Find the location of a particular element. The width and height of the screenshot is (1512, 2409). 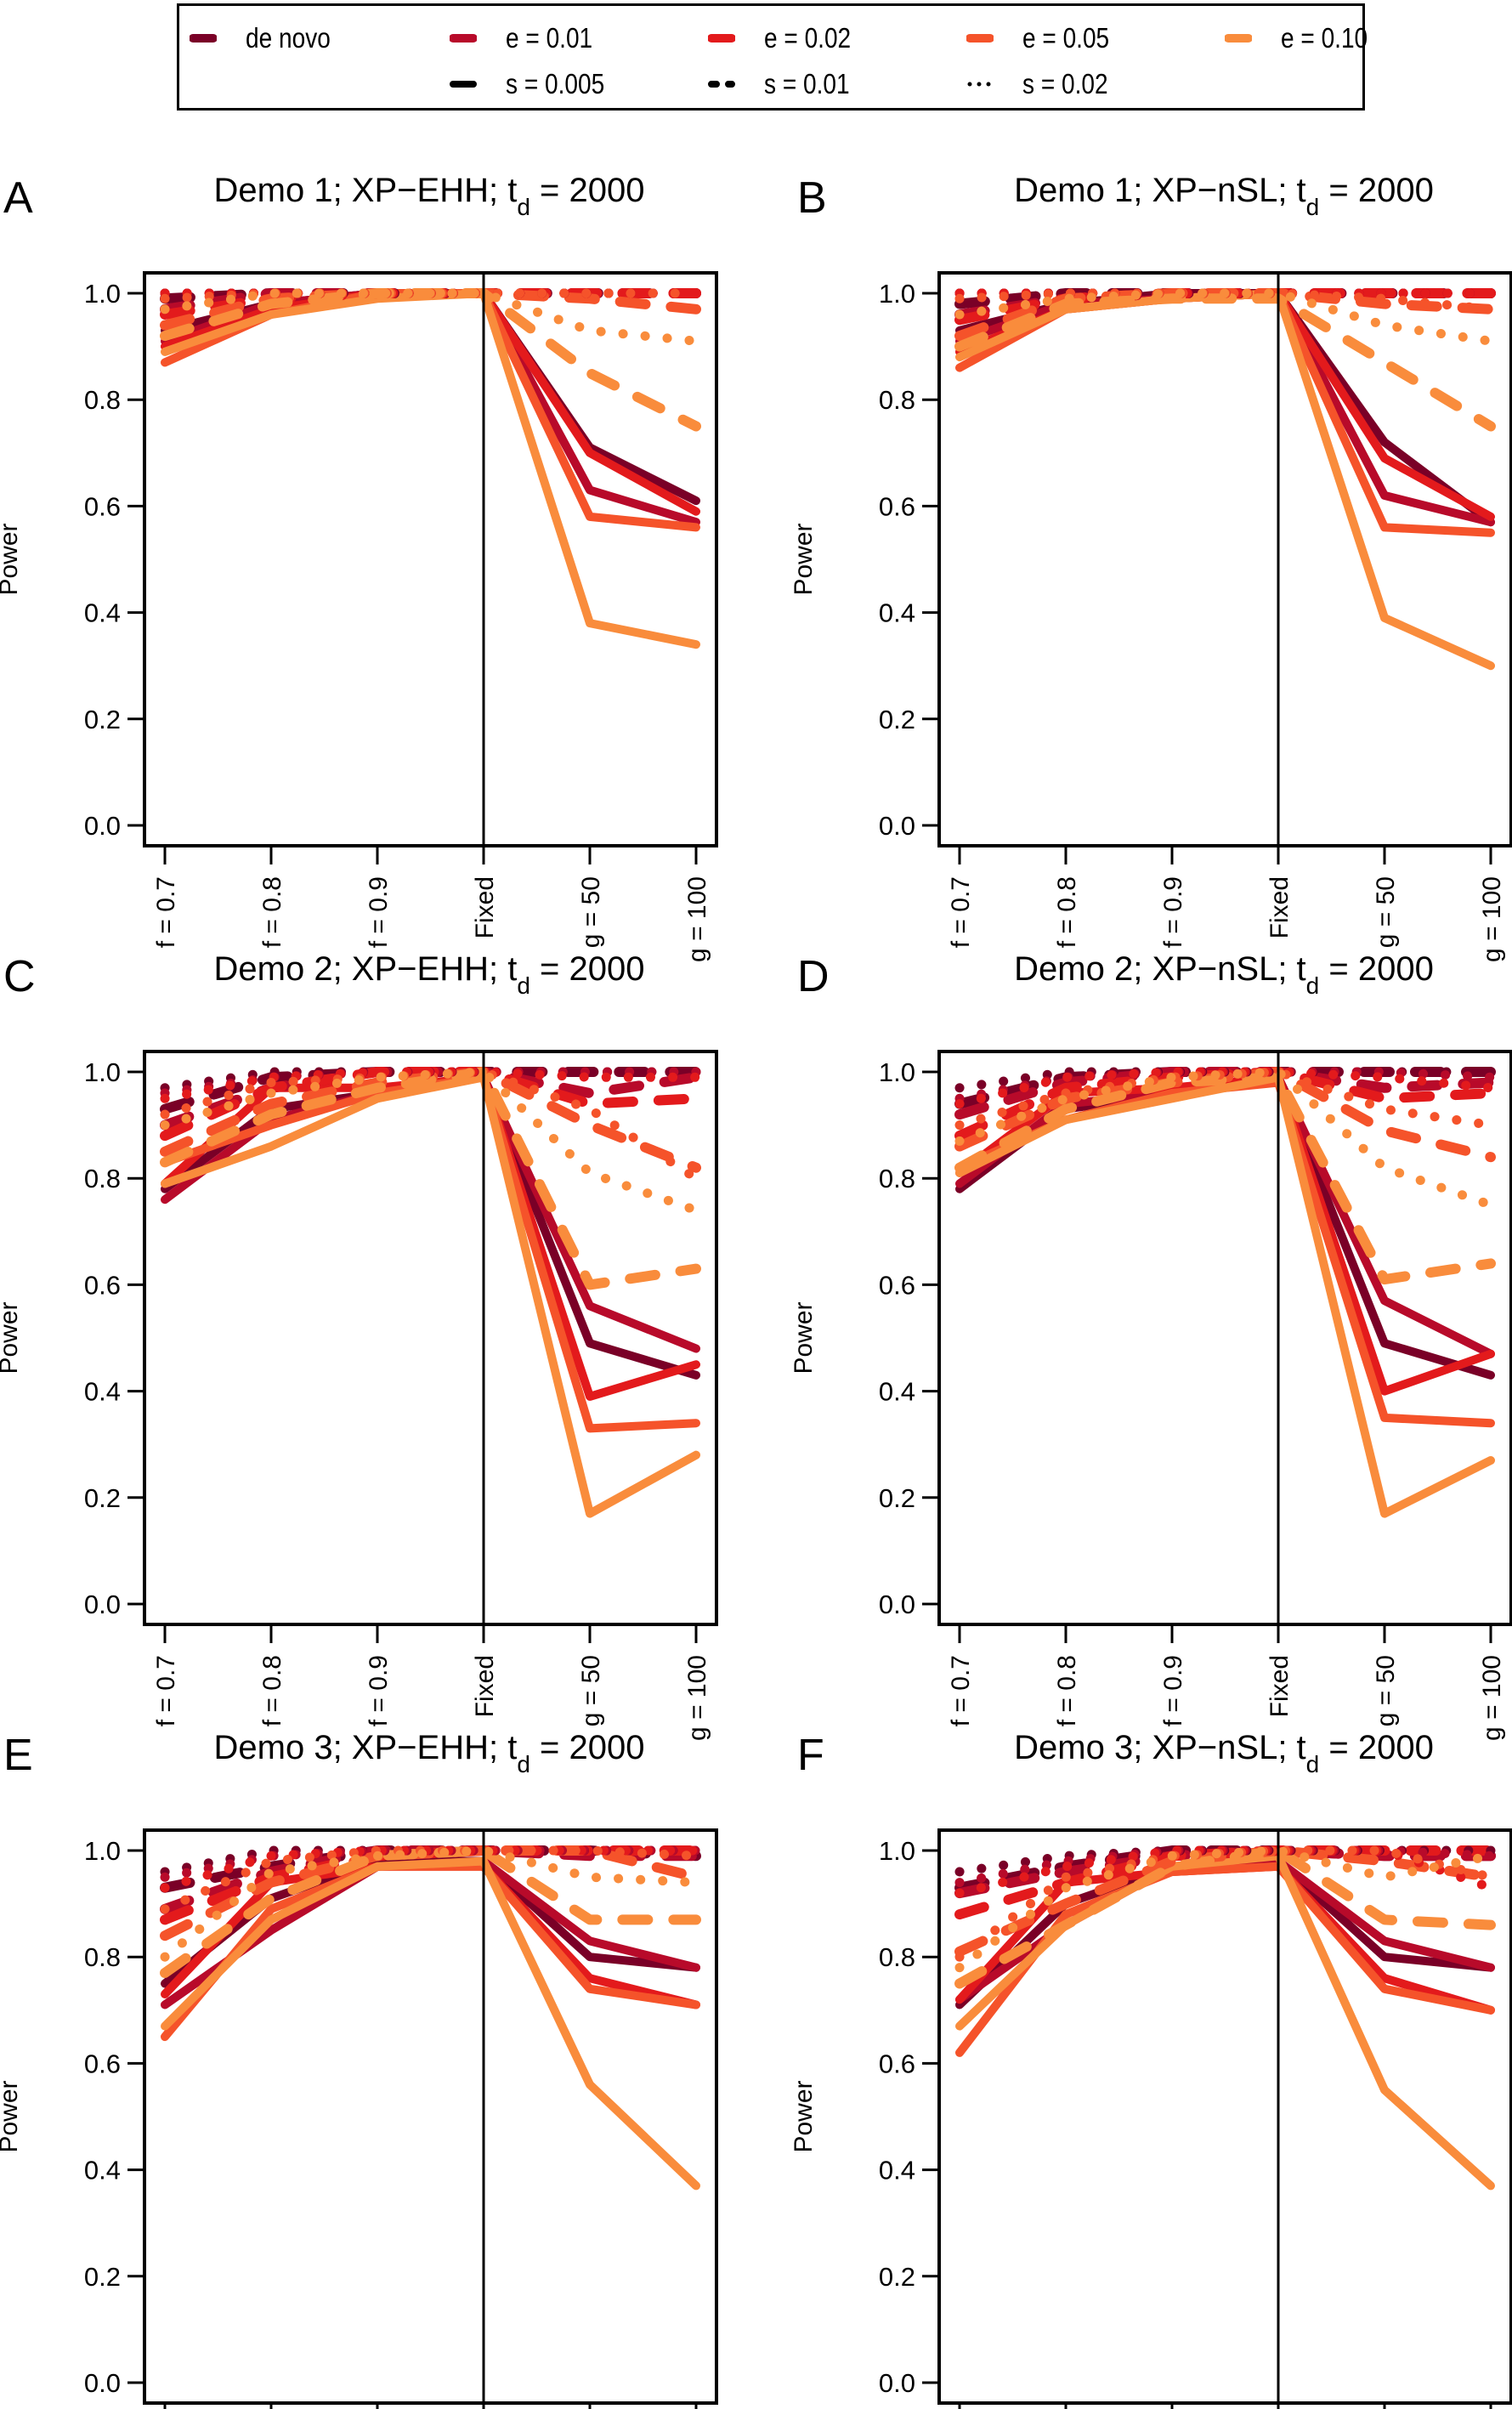

panel-letter: A is located at coordinates (18, 198).